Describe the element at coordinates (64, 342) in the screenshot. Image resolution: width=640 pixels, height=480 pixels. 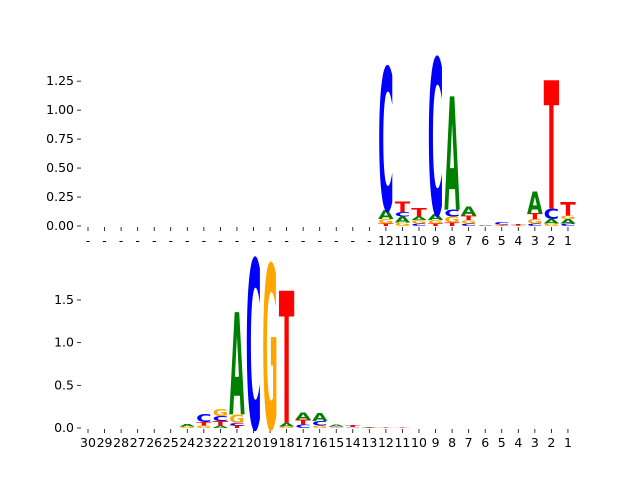
I see `y-tick-label: 1.0` at that location.